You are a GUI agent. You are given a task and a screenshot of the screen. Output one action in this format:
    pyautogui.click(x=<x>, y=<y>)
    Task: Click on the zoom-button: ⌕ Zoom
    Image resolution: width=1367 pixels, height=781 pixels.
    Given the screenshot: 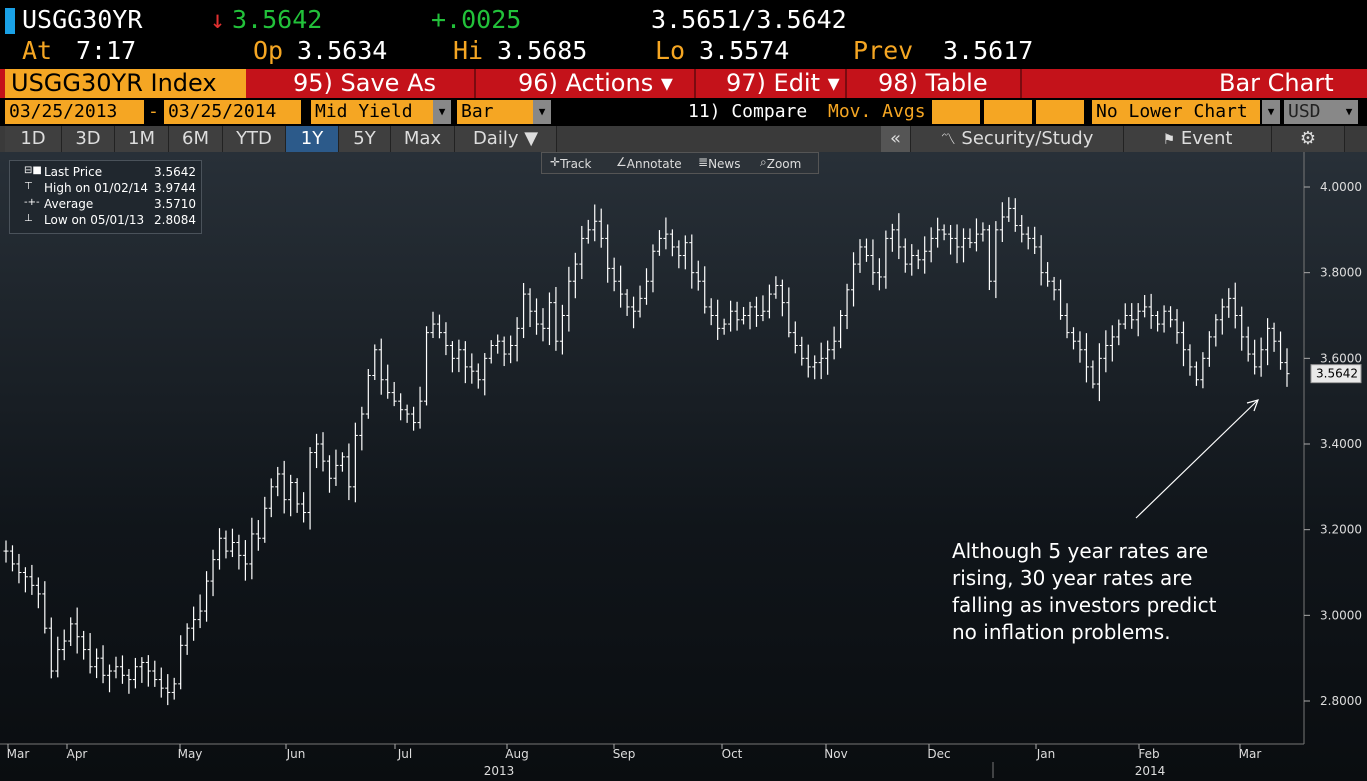 What is the action you would take?
    pyautogui.click(x=781, y=163)
    